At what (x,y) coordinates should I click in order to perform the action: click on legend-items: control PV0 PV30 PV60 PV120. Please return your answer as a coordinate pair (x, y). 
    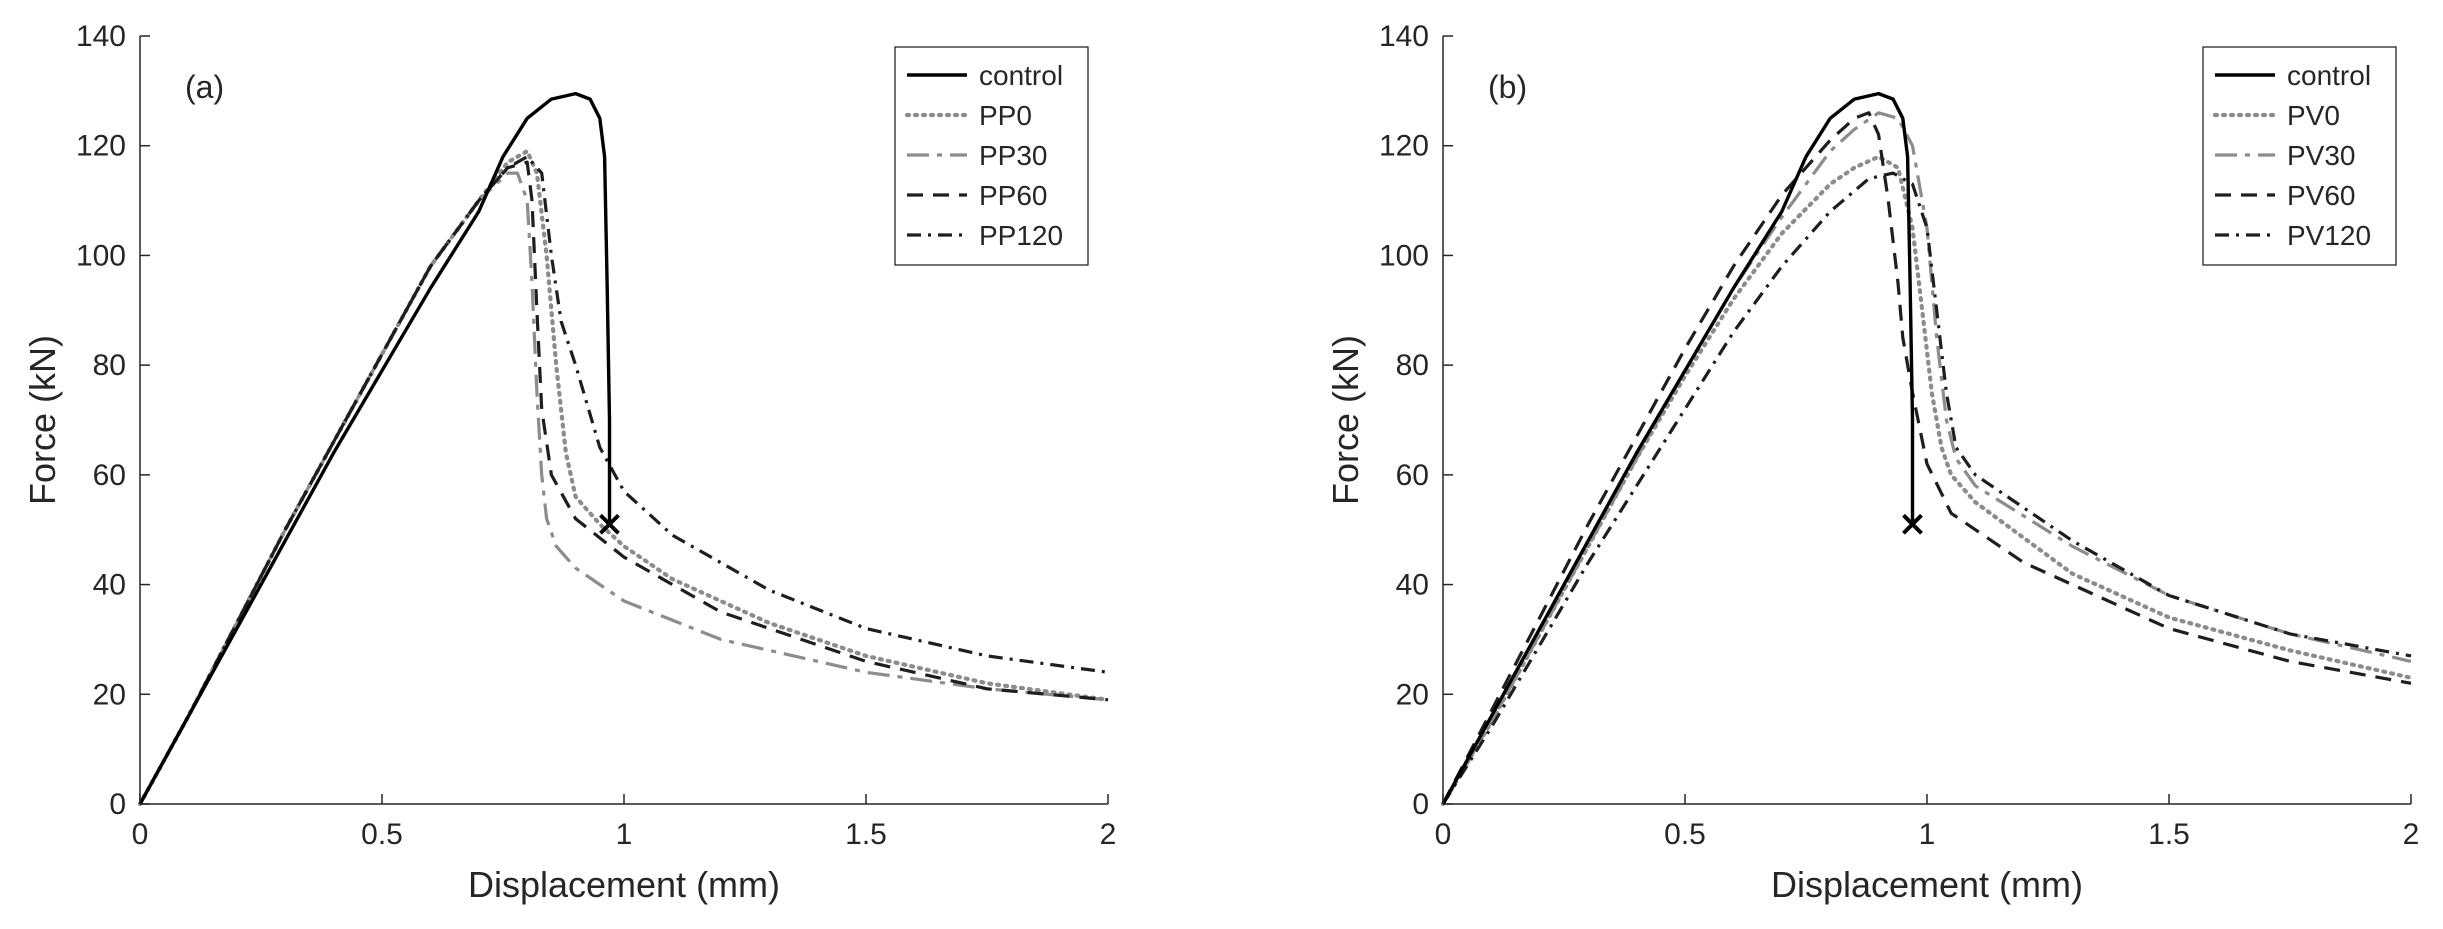
    Looking at the image, I should click on (2291, 155).